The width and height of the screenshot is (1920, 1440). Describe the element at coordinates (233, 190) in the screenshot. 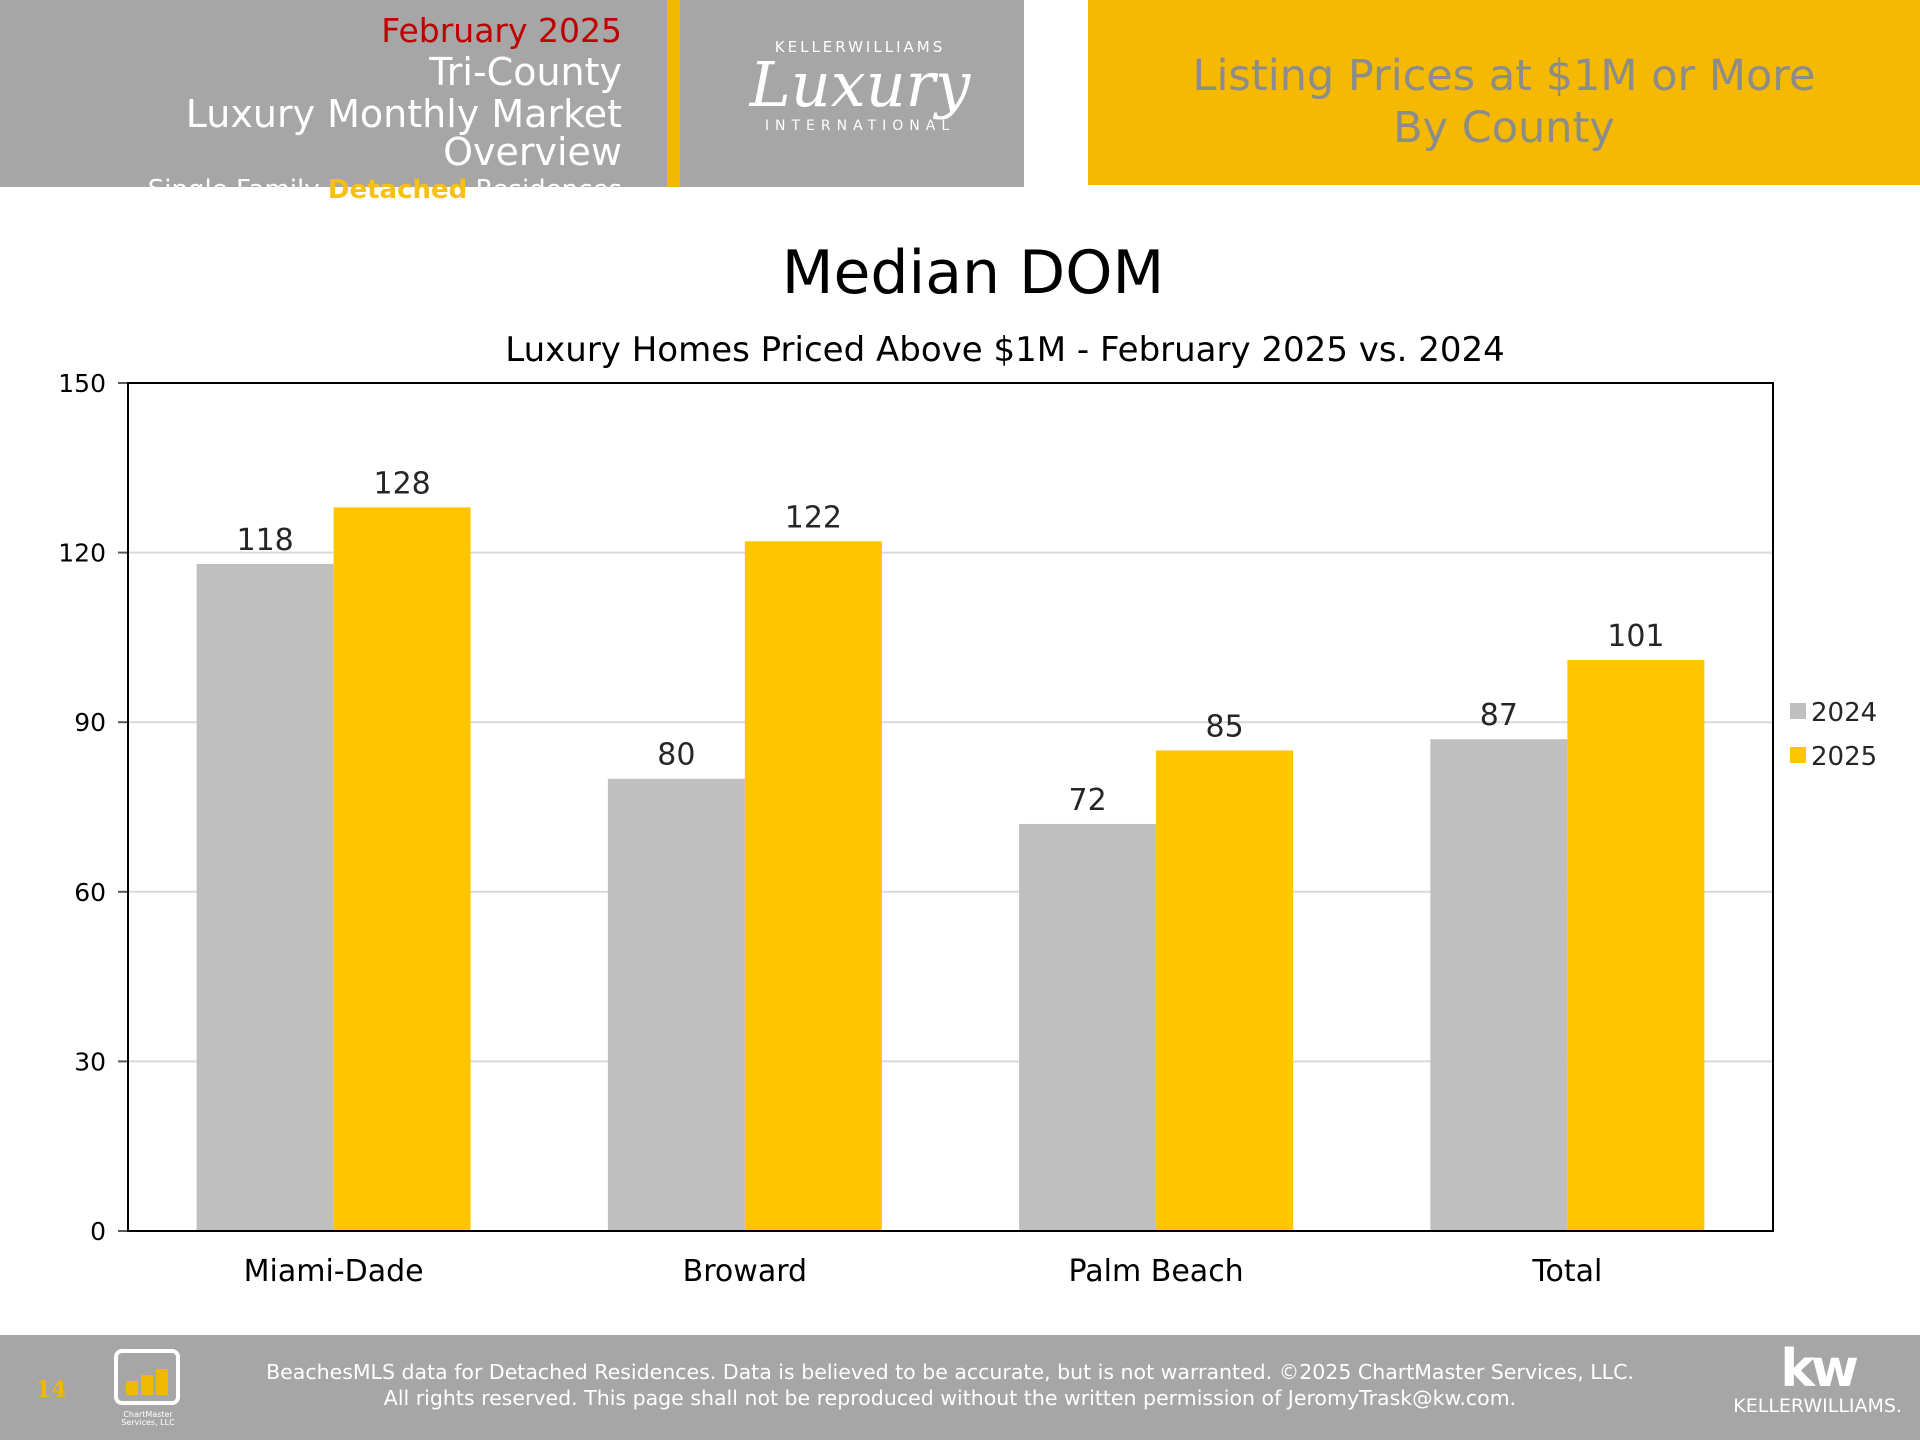

I see `subtitle-pre: Single Family` at that location.